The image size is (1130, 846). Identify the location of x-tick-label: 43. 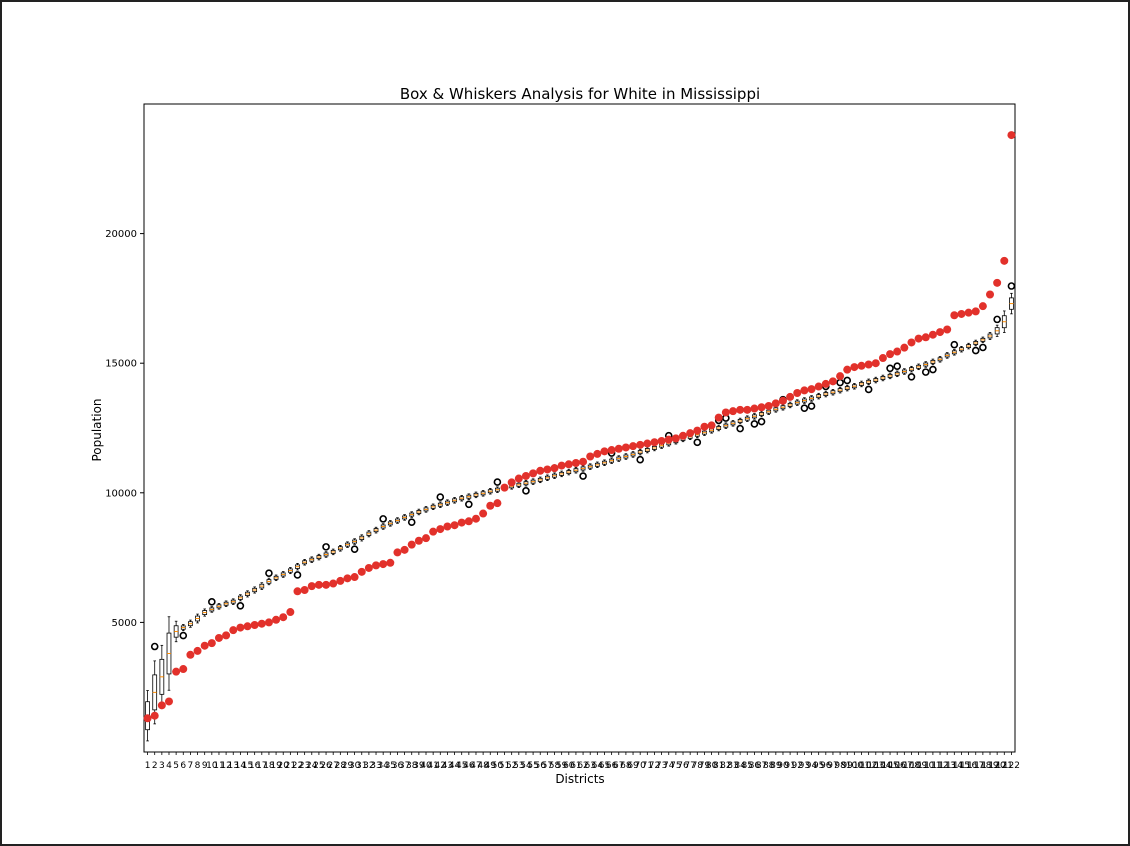
(447, 766).